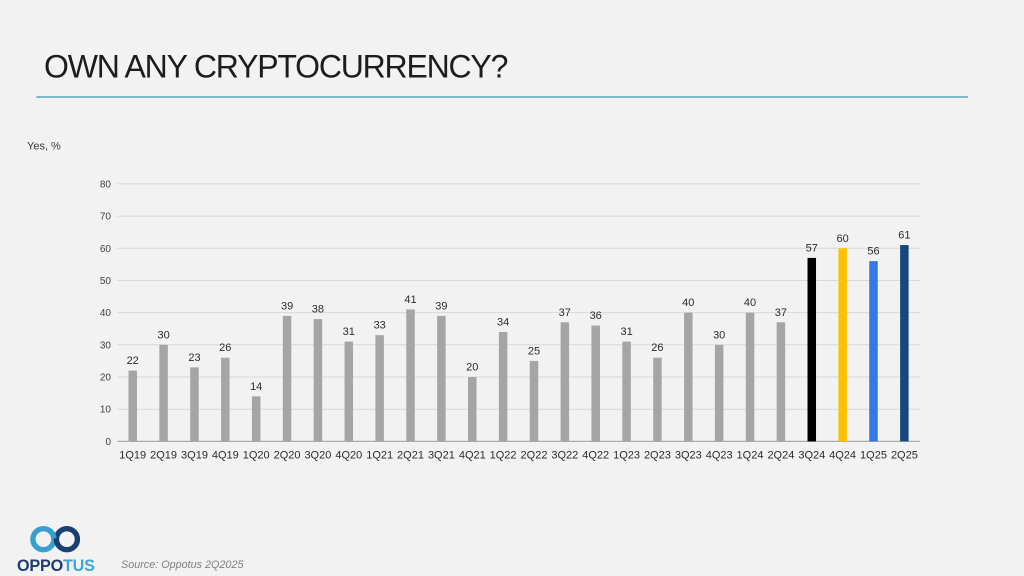 Image resolution: width=1024 pixels, height=576 pixels. Describe the element at coordinates (106, 281) in the screenshot. I see `svg-text: 50` at that location.